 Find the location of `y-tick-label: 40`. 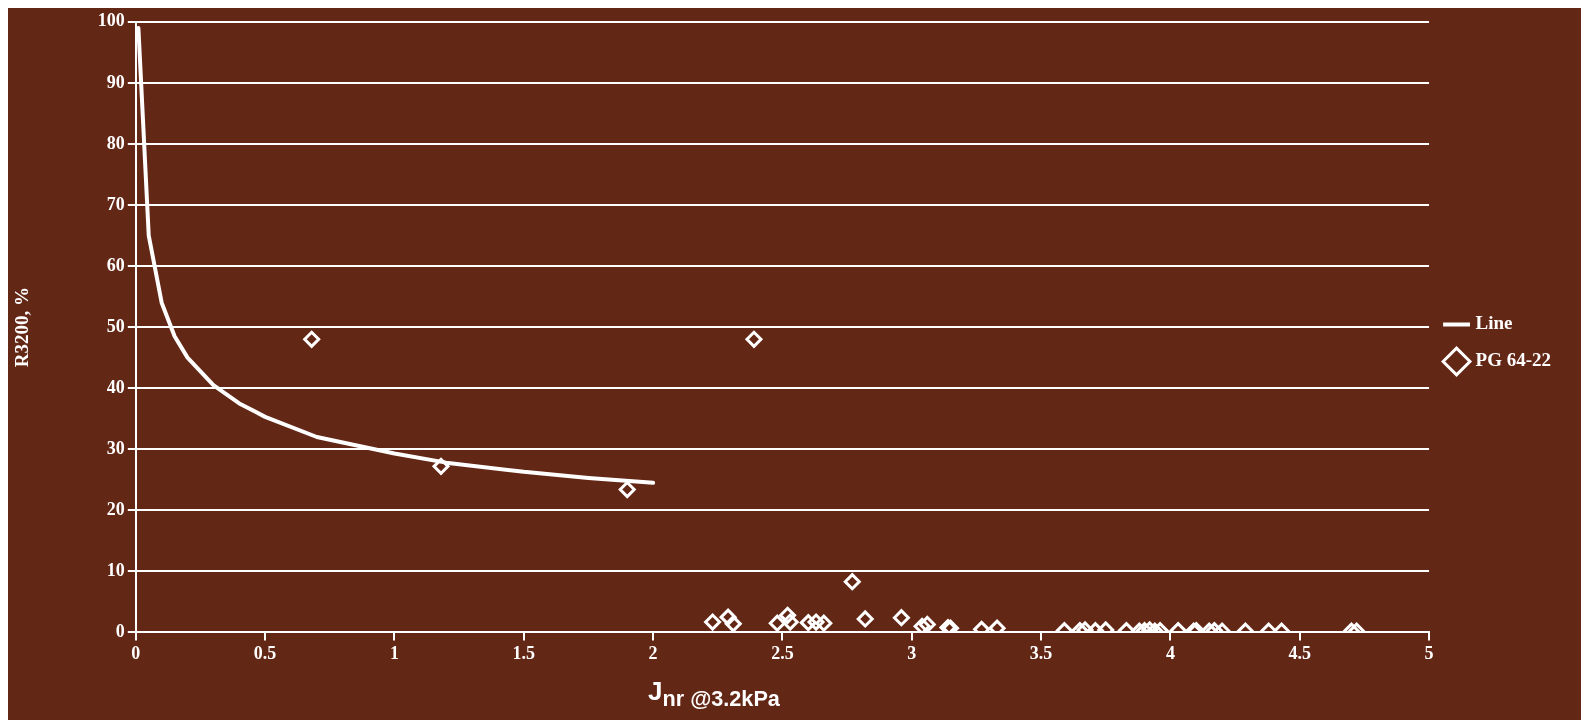

y-tick-label: 40 is located at coordinates (115, 386).